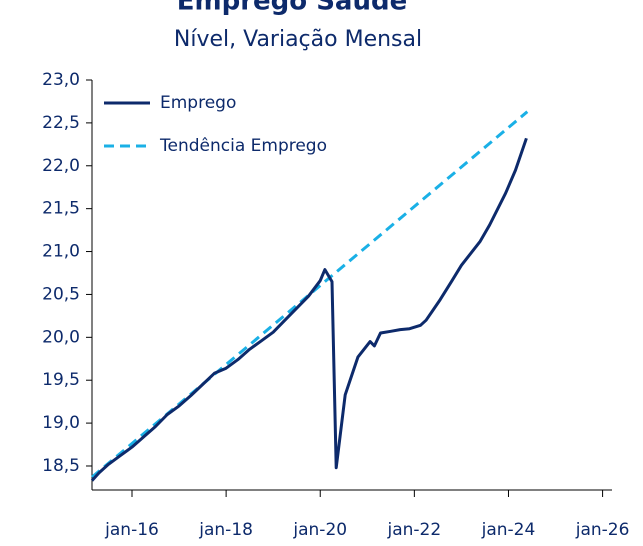  Describe the element at coordinates (61, 166) in the screenshot. I see `y-tick-label: 22,0` at that location.